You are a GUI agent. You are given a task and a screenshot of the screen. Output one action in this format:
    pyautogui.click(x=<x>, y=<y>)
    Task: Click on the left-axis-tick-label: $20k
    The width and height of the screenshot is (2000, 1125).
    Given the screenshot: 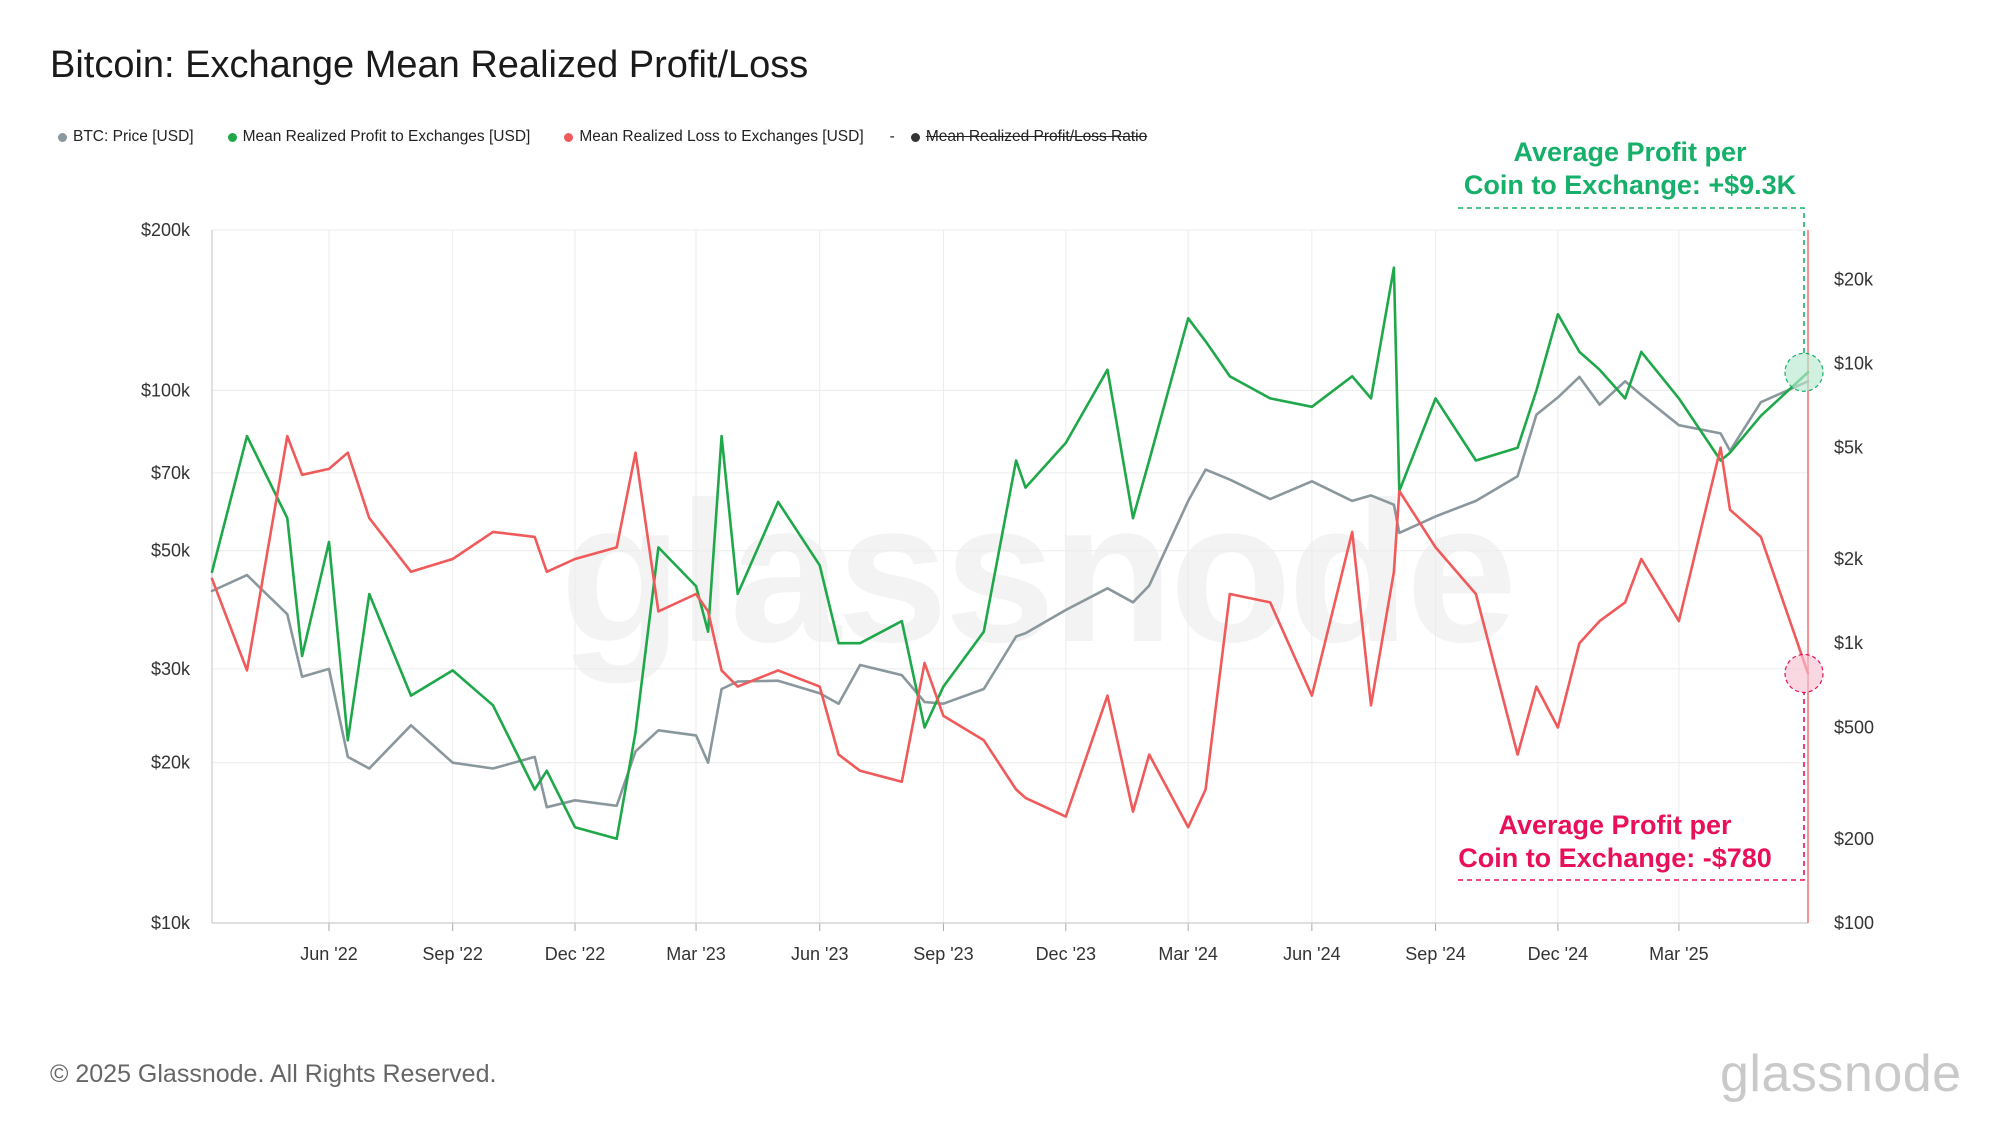 What is the action you would take?
    pyautogui.click(x=171, y=763)
    